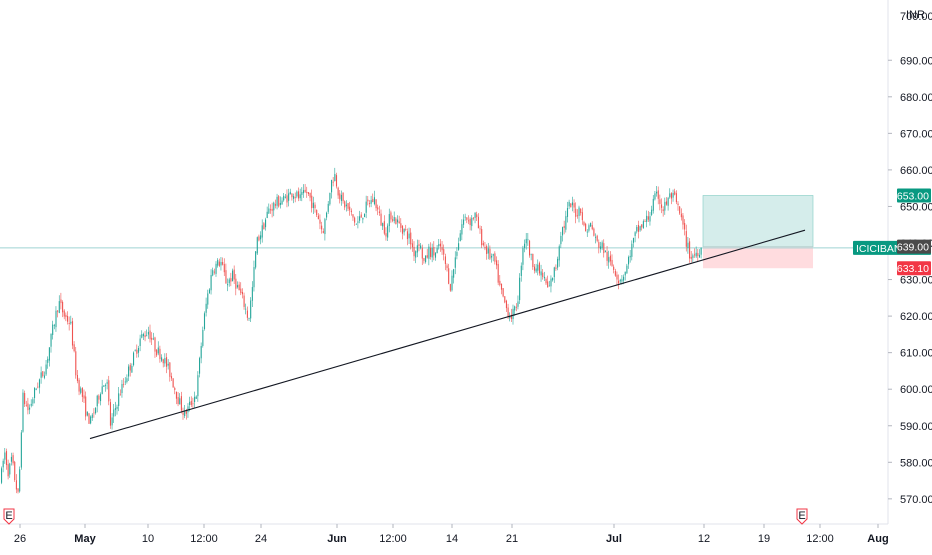 This screenshot has width=932, height=555. Describe the element at coordinates (452, 539) in the screenshot. I see `x-tick-label: 14` at that location.